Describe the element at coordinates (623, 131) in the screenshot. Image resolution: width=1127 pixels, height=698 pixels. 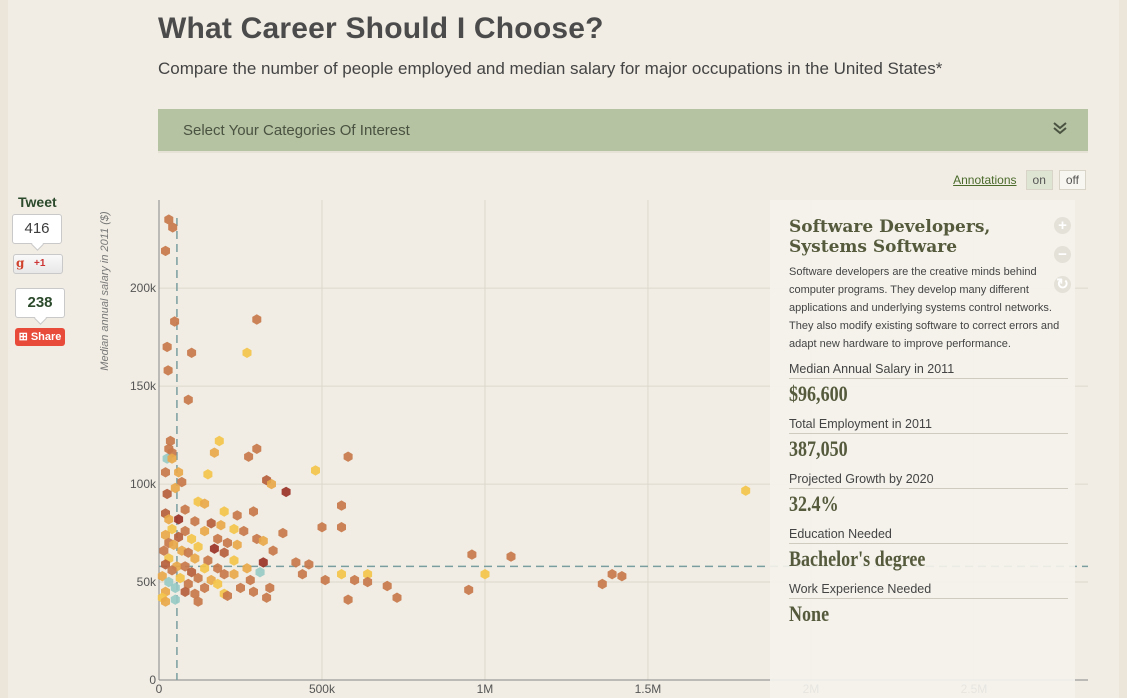
I see `category-selector: Select Your Categories Of Interest` at that location.